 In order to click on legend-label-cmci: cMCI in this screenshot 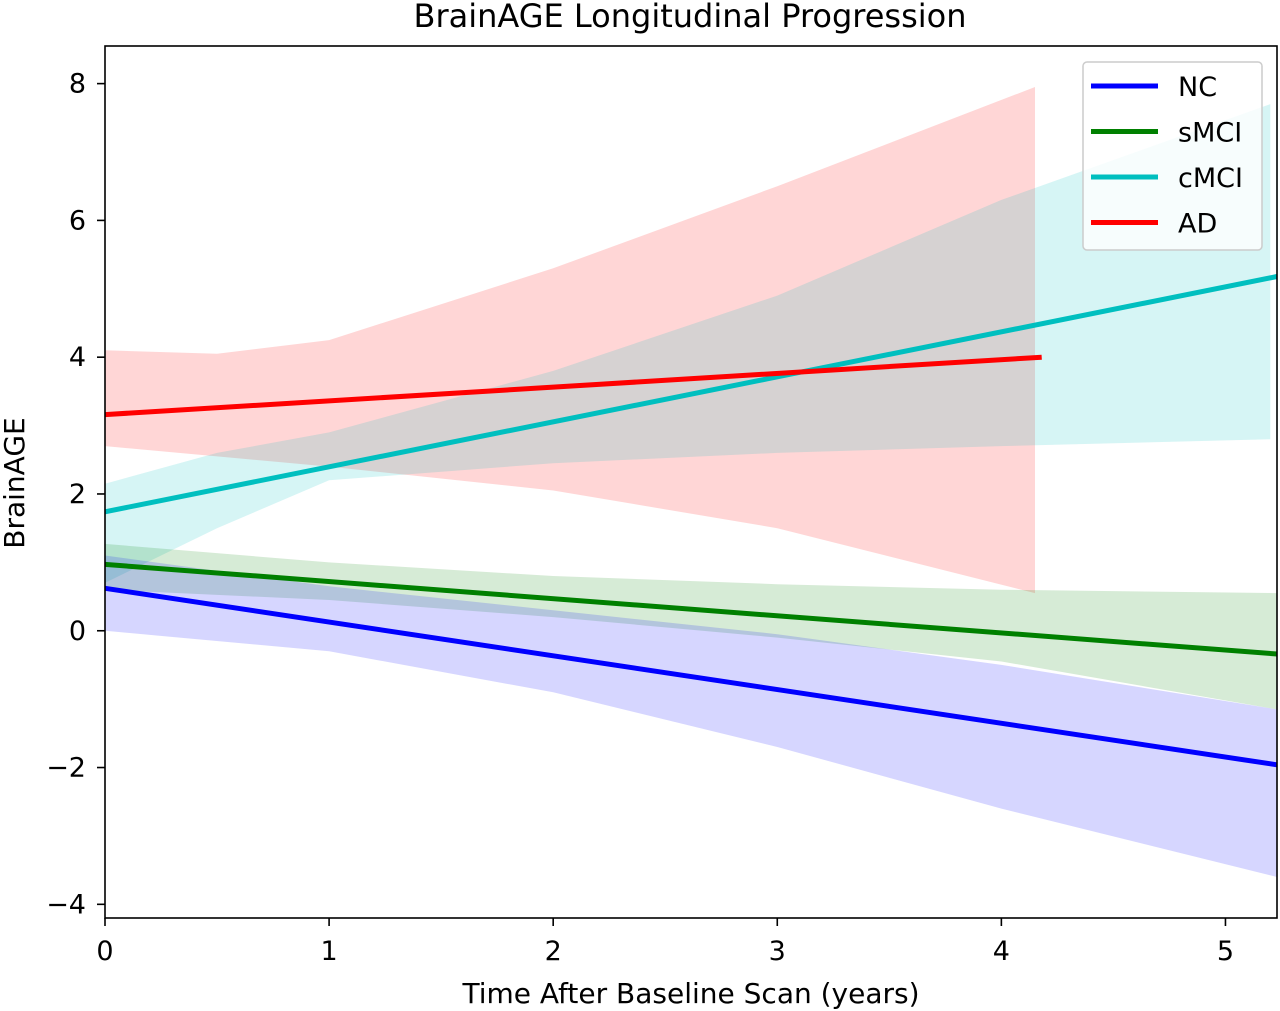, I will do `click(1210, 178)`.